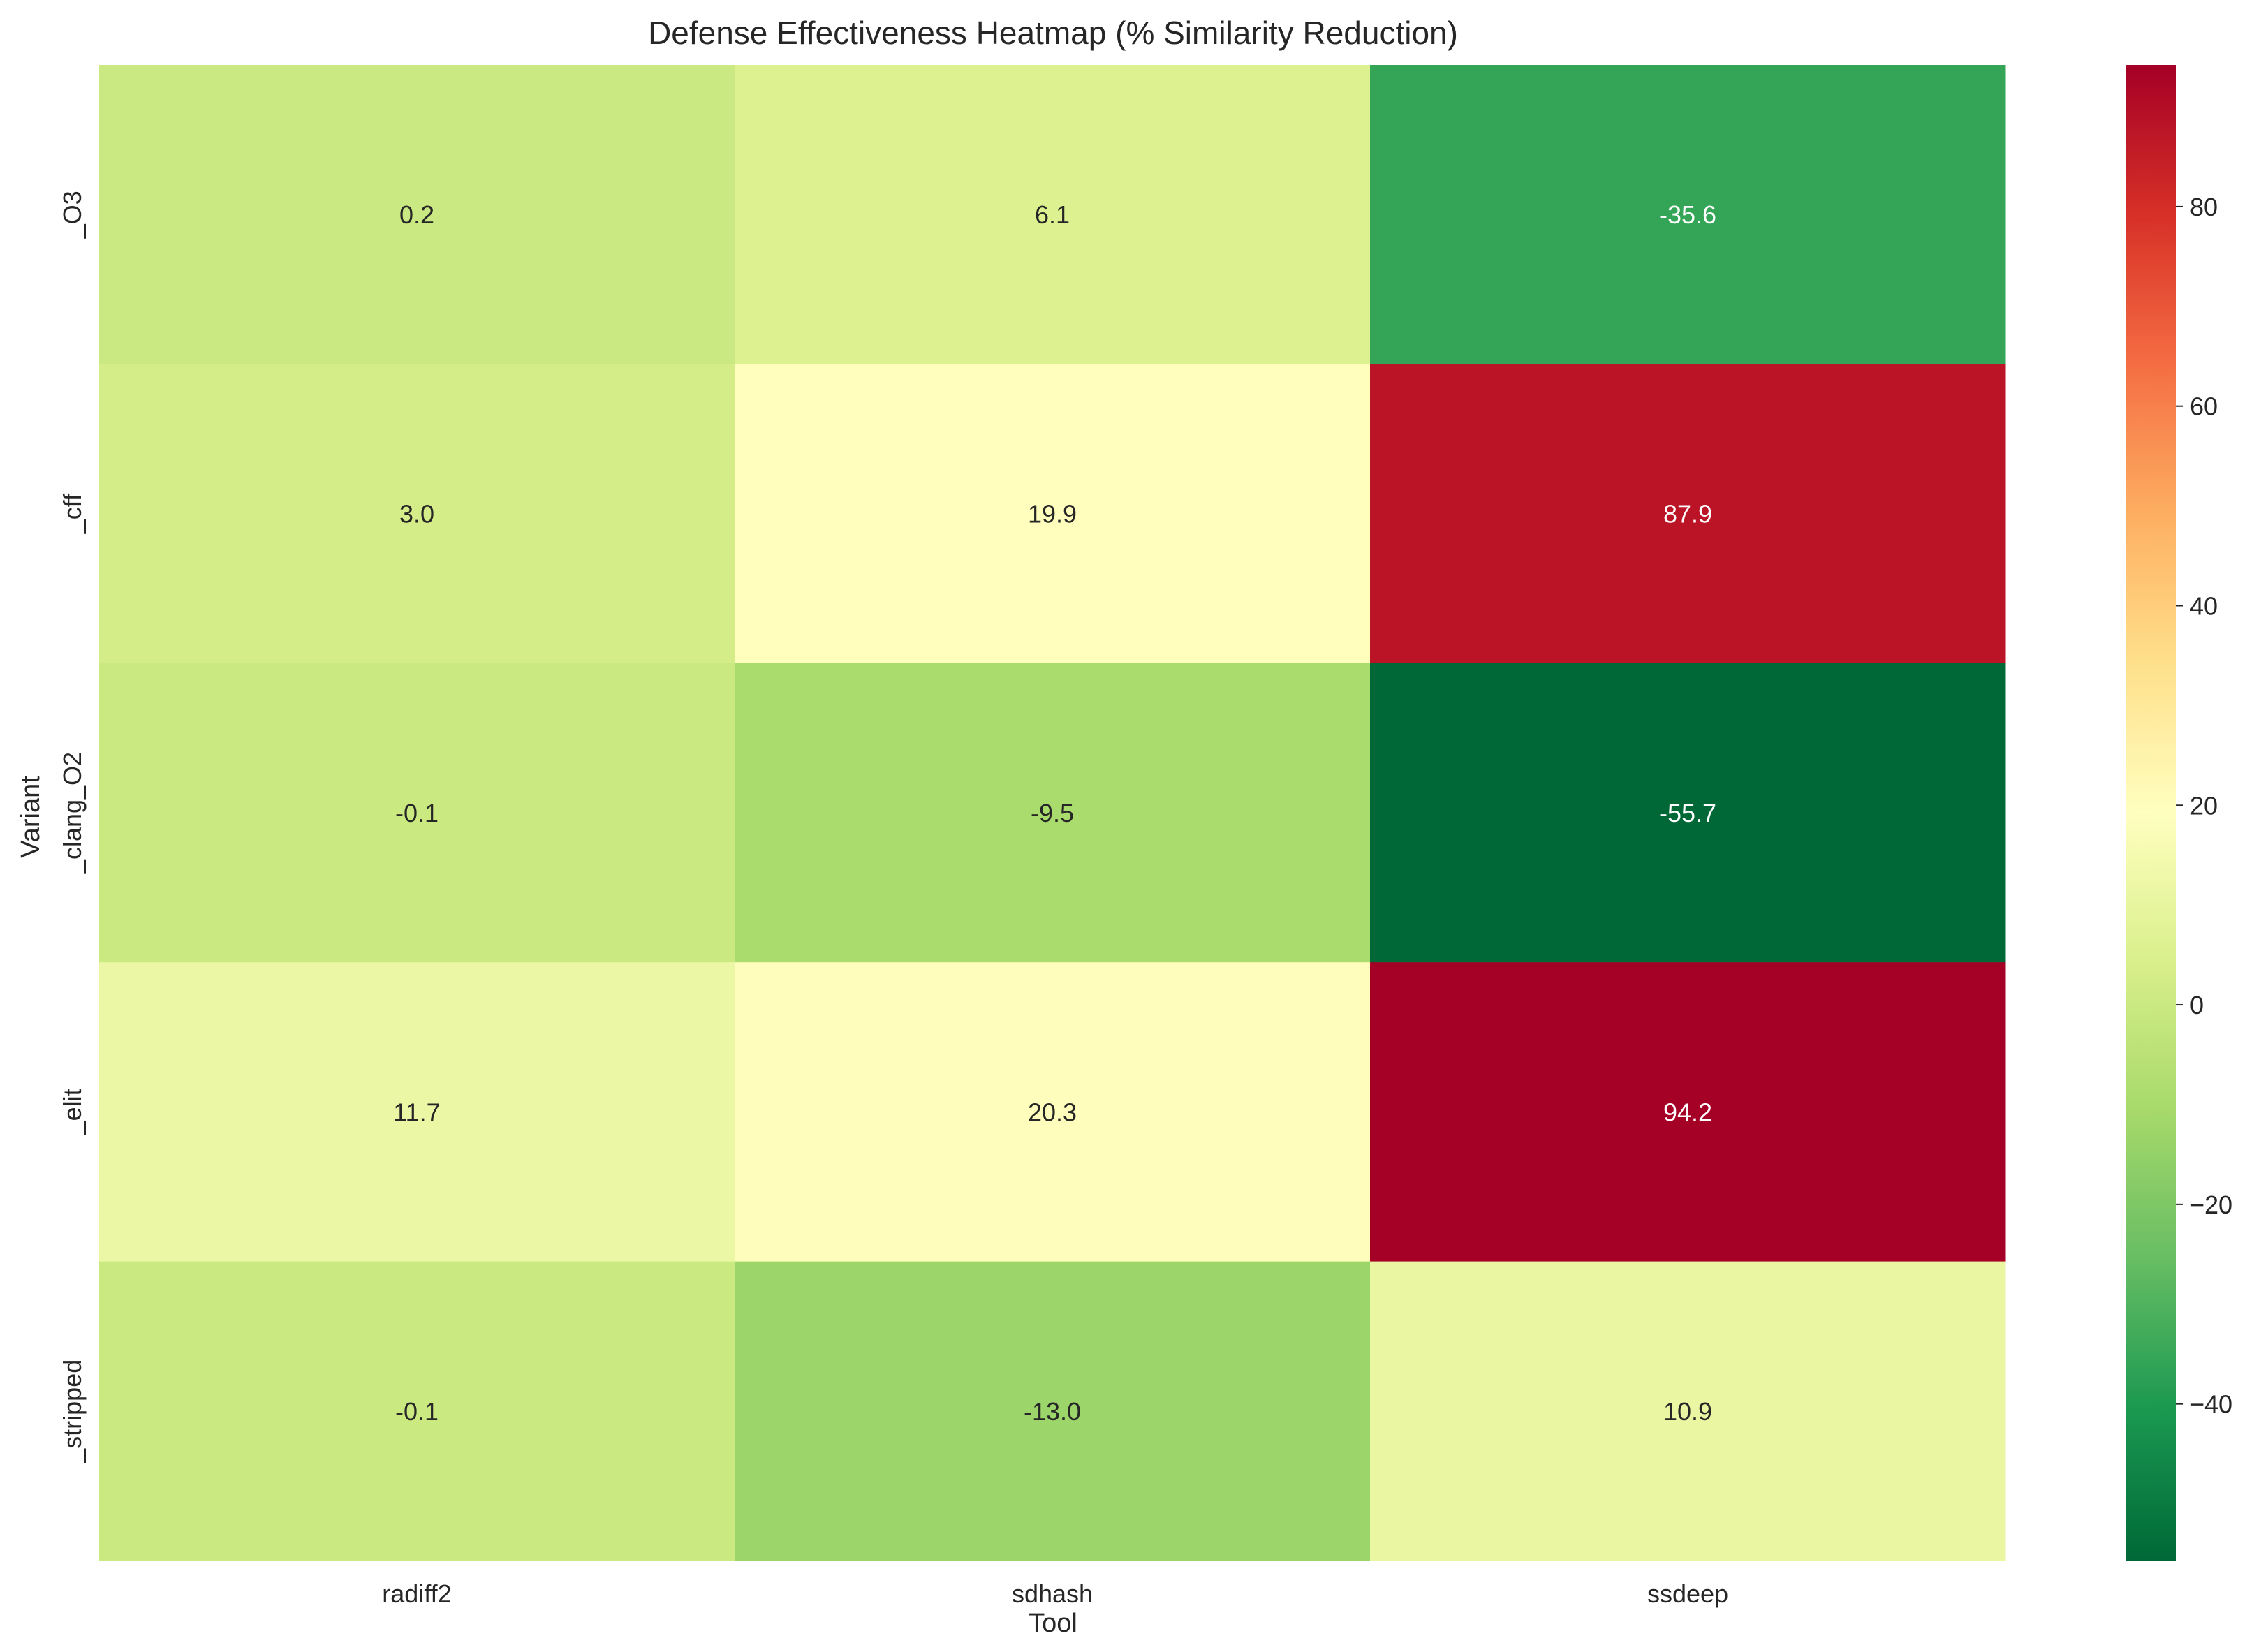 The image size is (2268, 1652). I want to click on cell-value-label: 19.9, so click(1052, 514).